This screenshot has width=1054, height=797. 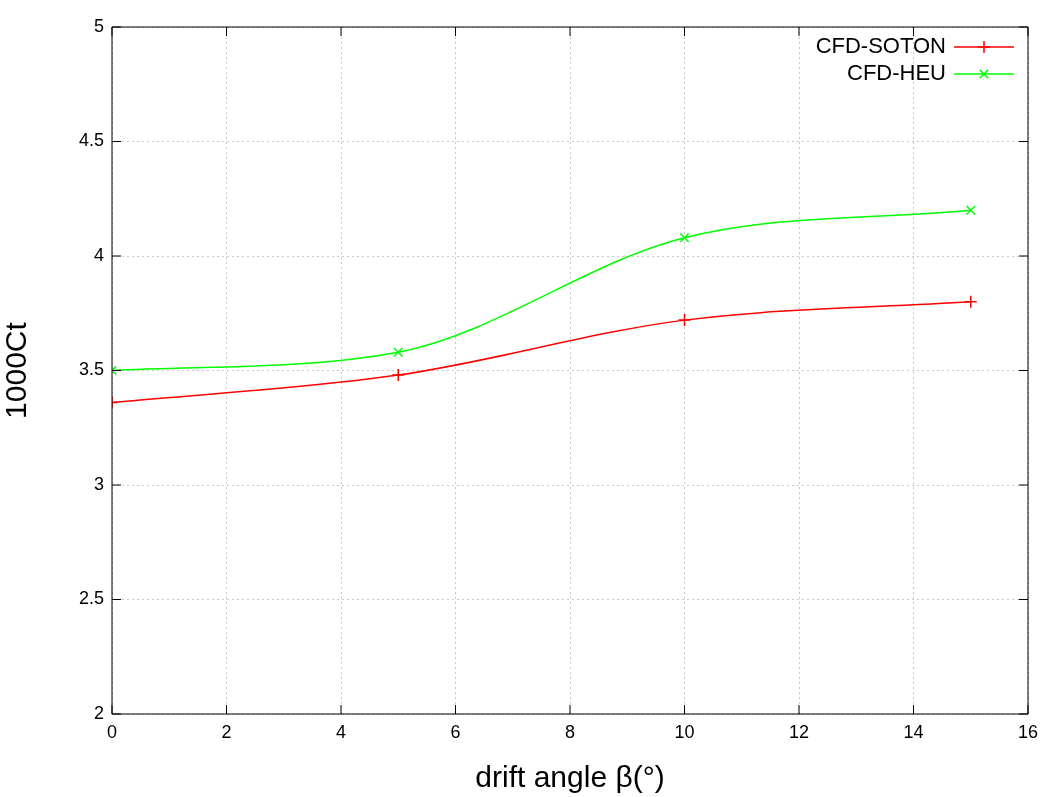 I want to click on x-tick-label: 14, so click(x=913, y=731).